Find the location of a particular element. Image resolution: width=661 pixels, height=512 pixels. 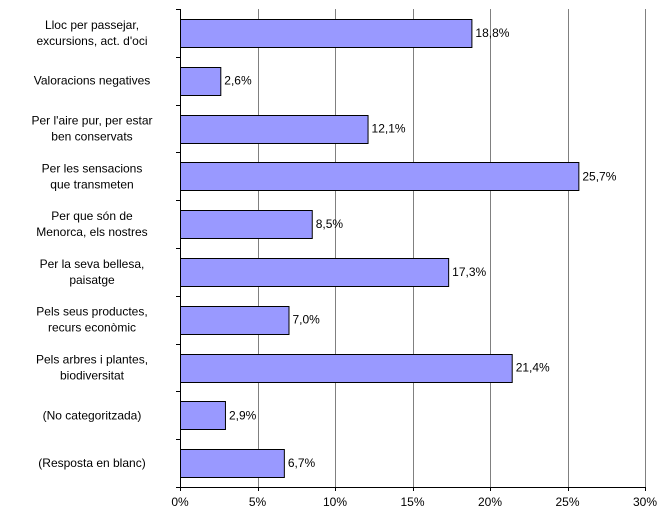

category-label: Per les sensacions is located at coordinates (92, 168).